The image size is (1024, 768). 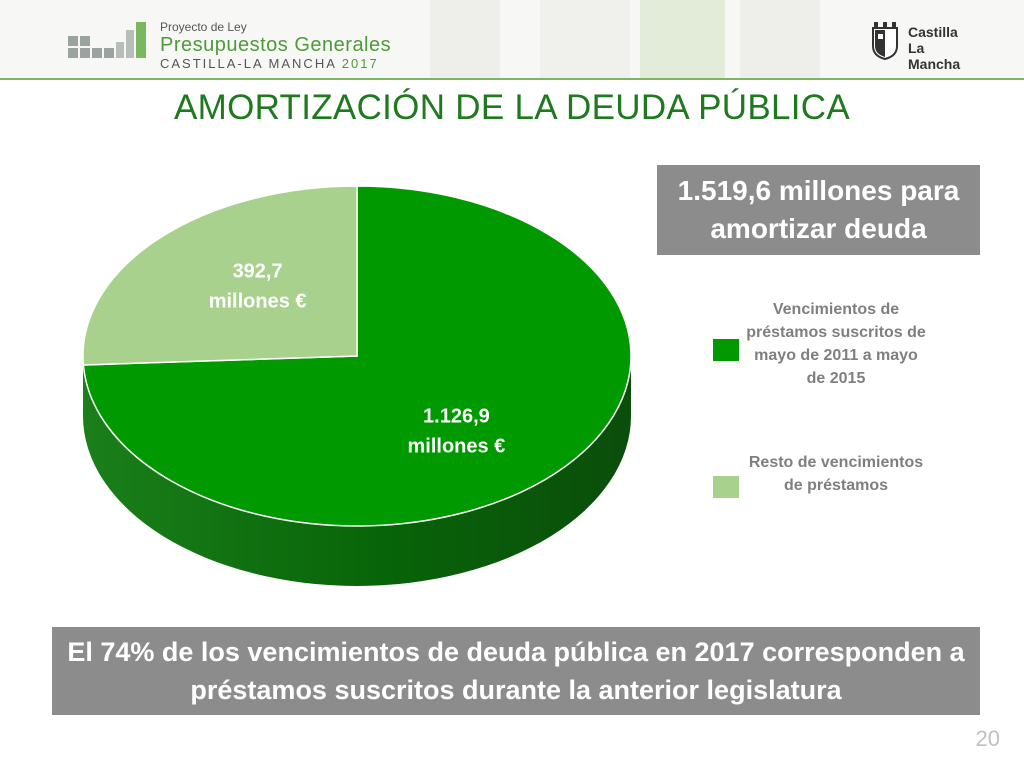 I want to click on logo-line3: CASTILLA-LA MANCHA 2017, so click(x=275, y=64).